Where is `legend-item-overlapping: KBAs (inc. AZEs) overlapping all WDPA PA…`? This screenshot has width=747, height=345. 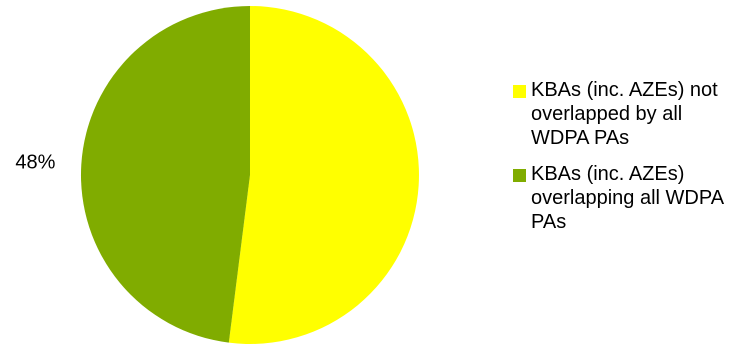 legend-item-overlapping: KBAs (inc. AZEs) overlapping all WDPA PA… is located at coordinates (627, 198).